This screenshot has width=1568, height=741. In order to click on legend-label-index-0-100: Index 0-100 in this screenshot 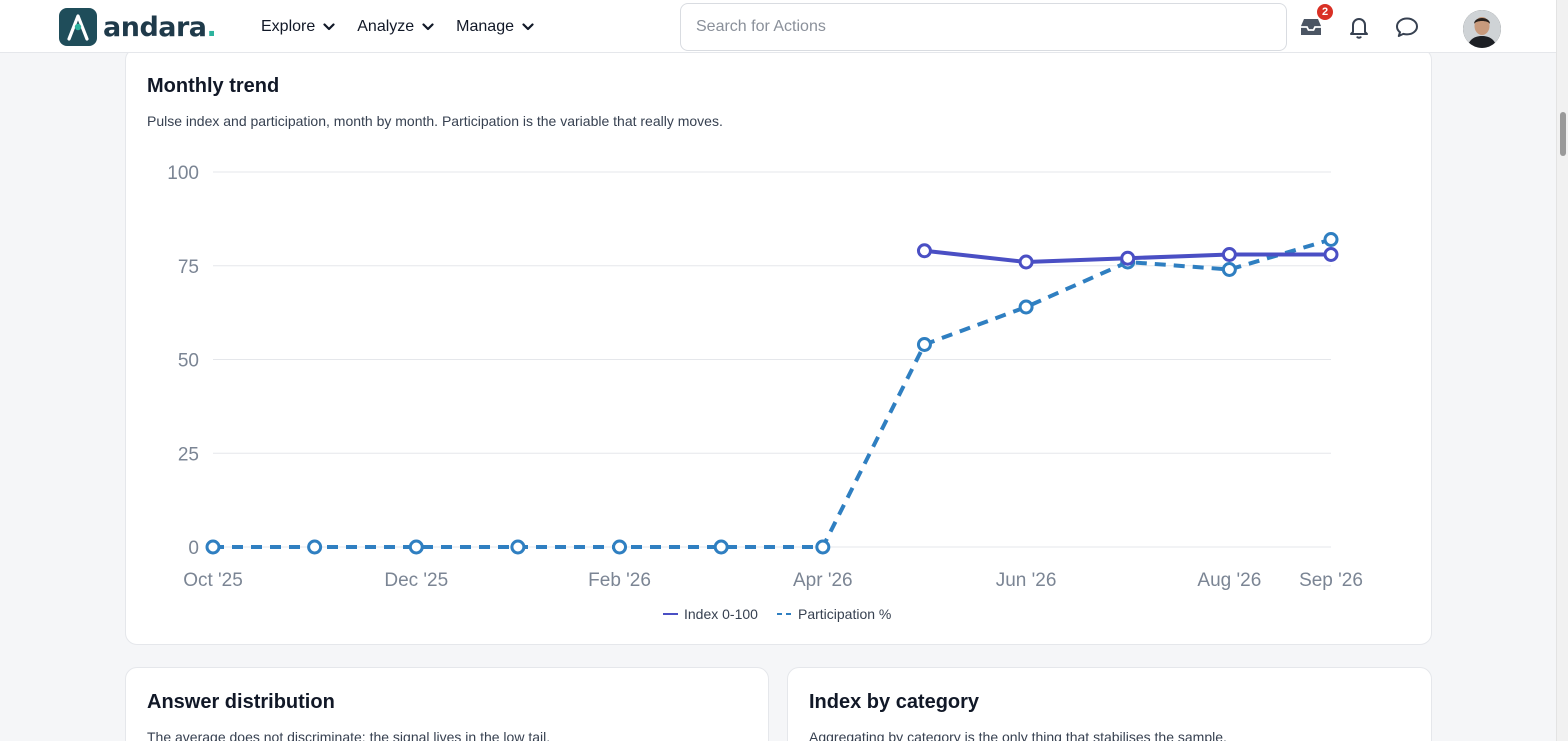, I will do `click(721, 614)`.